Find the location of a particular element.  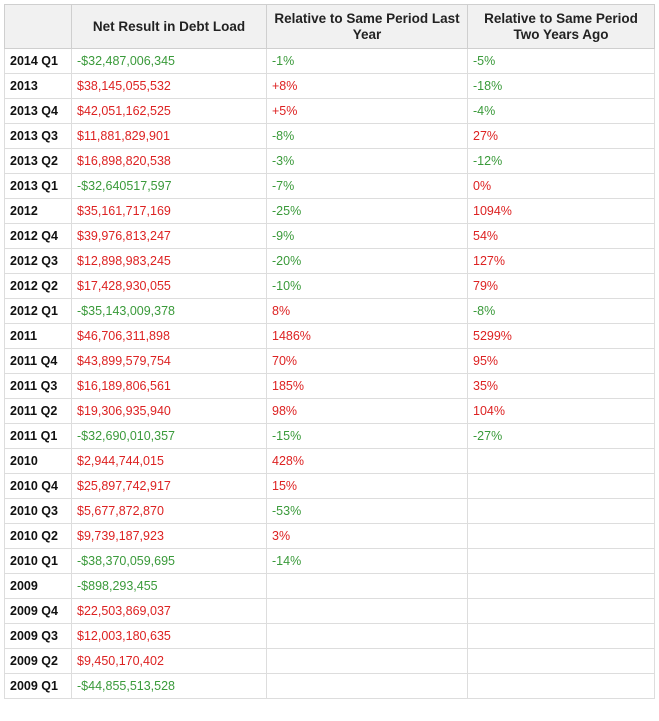

relative-two-years-ago-cell: 1094% is located at coordinates (561, 211).